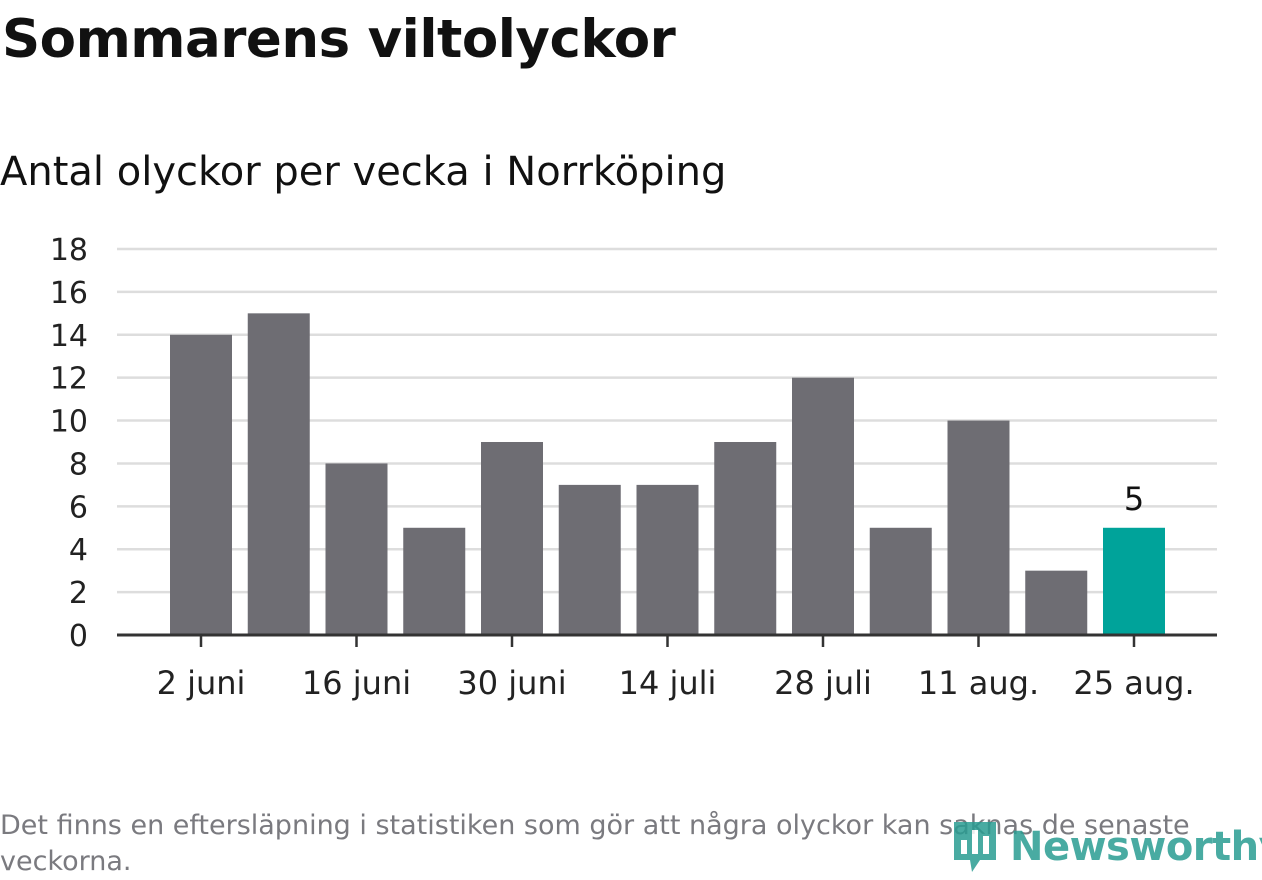 The width and height of the screenshot is (1262, 880). Describe the element at coordinates (78, 550) in the screenshot. I see `y-tick-label: 4` at that location.